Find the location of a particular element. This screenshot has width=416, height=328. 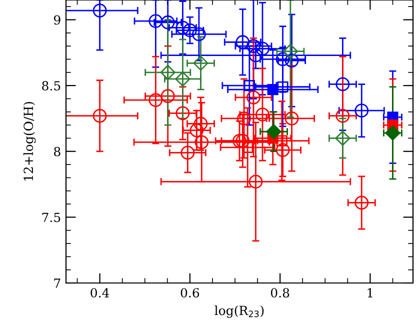

x-tick-label: 1 is located at coordinates (370, 293).